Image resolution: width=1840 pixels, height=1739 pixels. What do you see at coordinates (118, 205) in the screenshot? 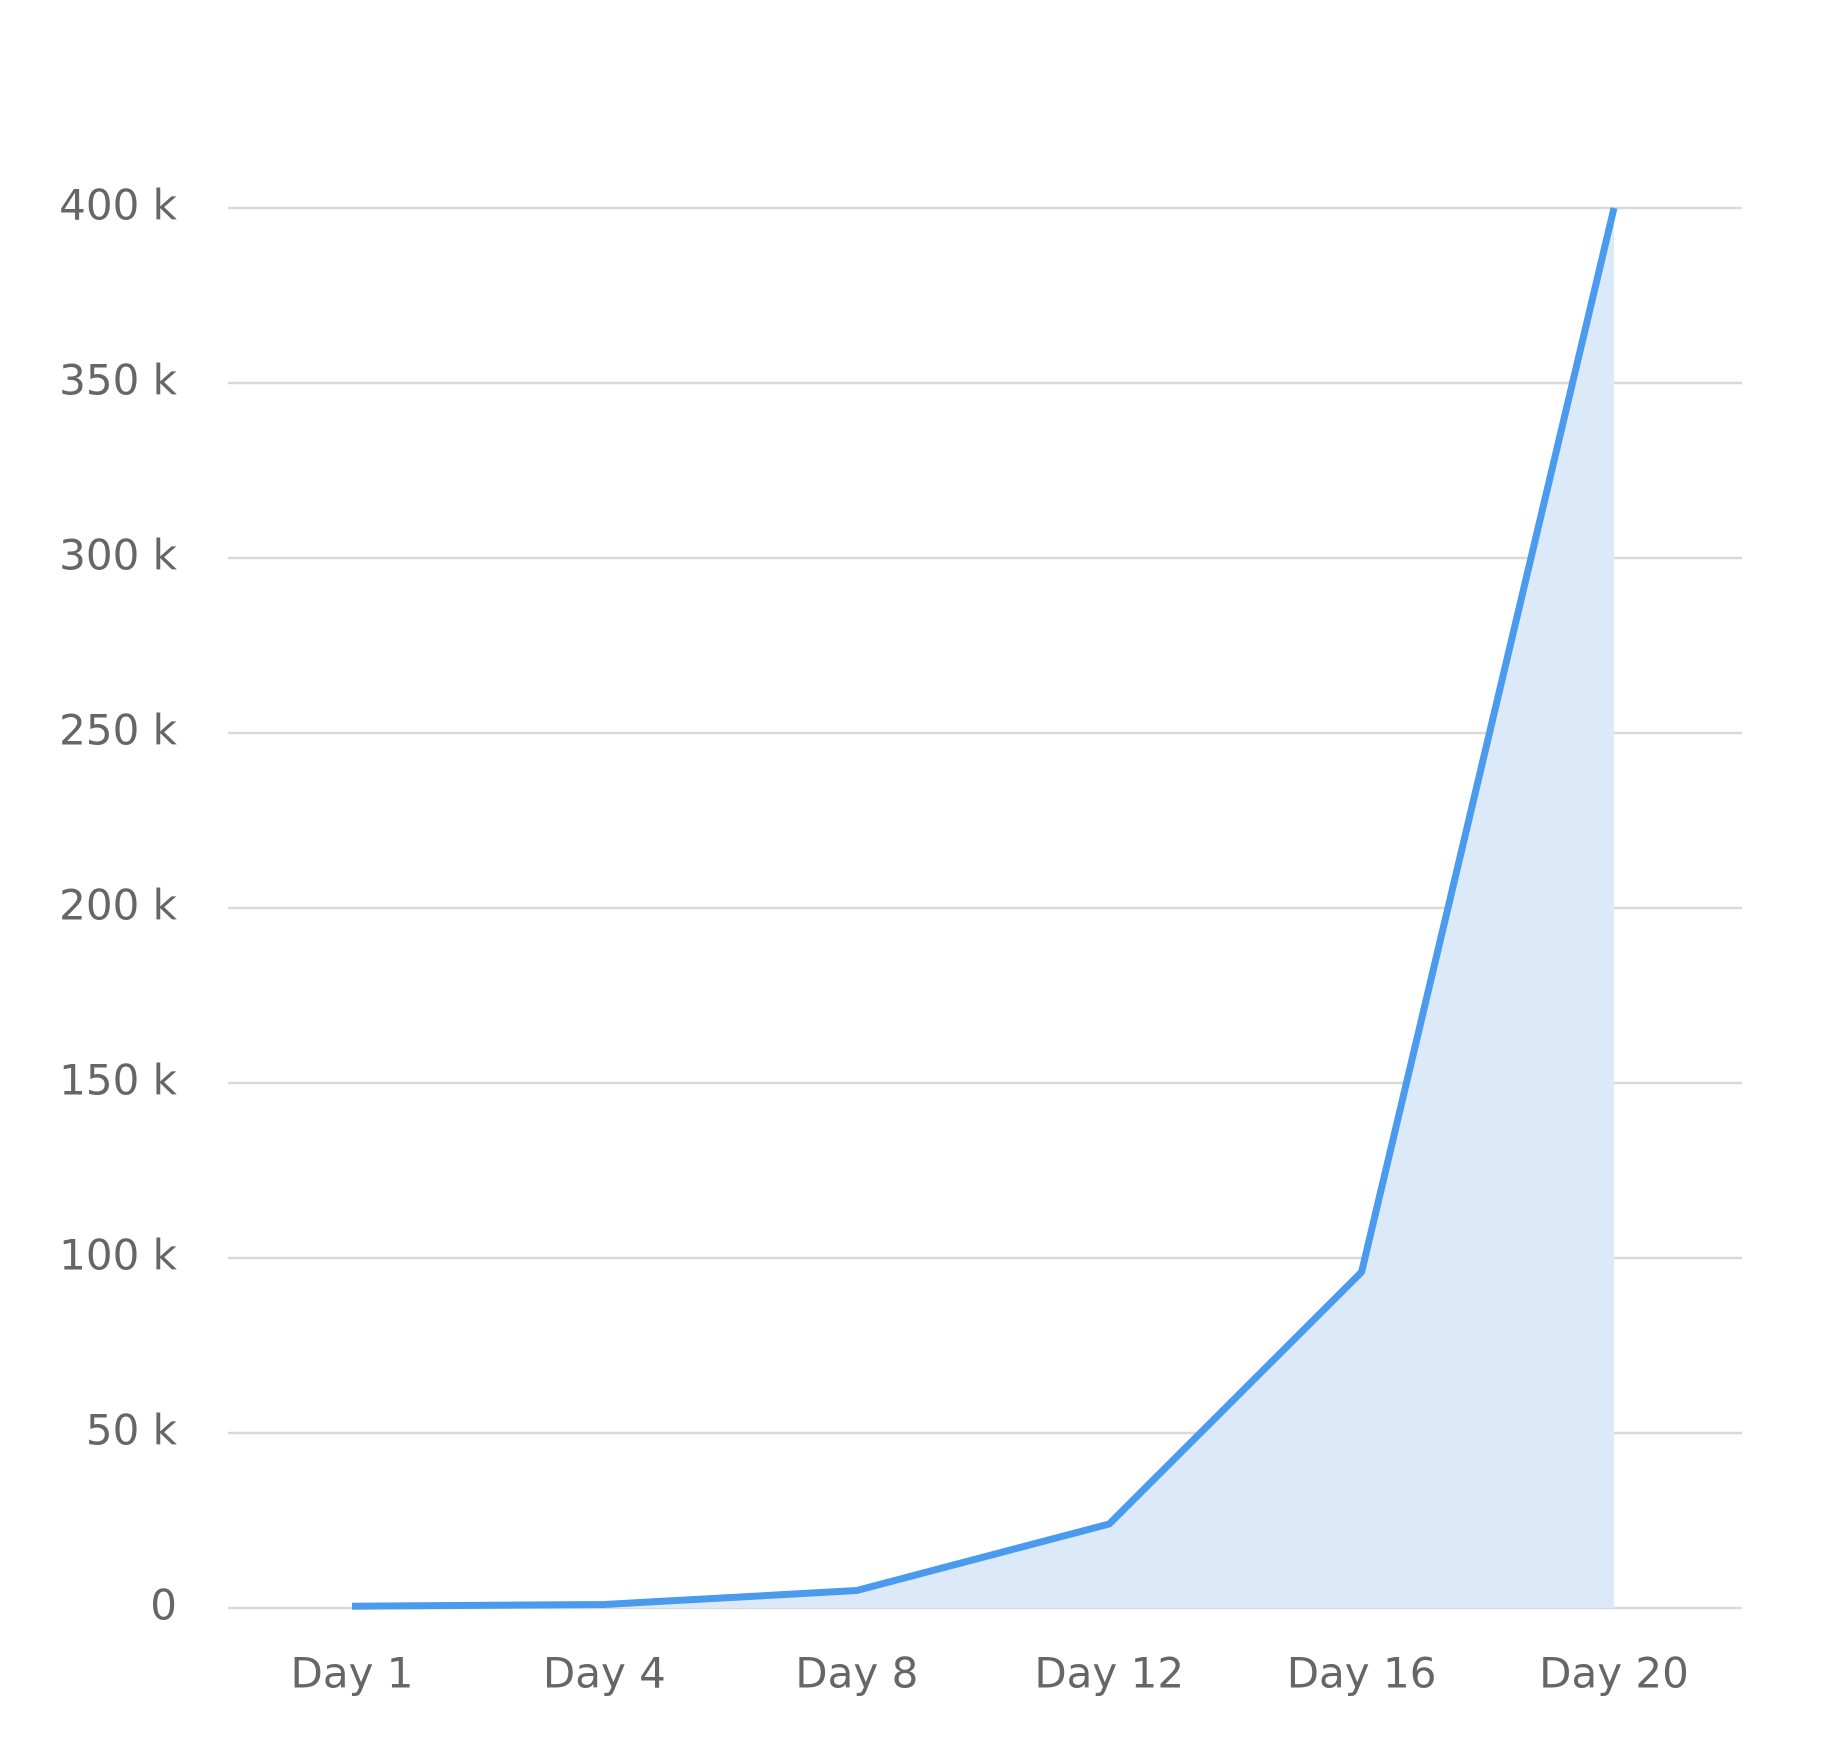
I see `y-tick-label: 400 k` at bounding box center [118, 205].